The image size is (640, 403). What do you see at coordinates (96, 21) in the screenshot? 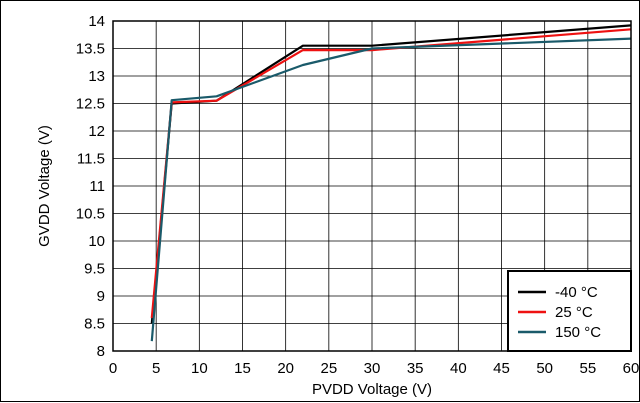
I see `y-tick-label: 14` at bounding box center [96, 21].